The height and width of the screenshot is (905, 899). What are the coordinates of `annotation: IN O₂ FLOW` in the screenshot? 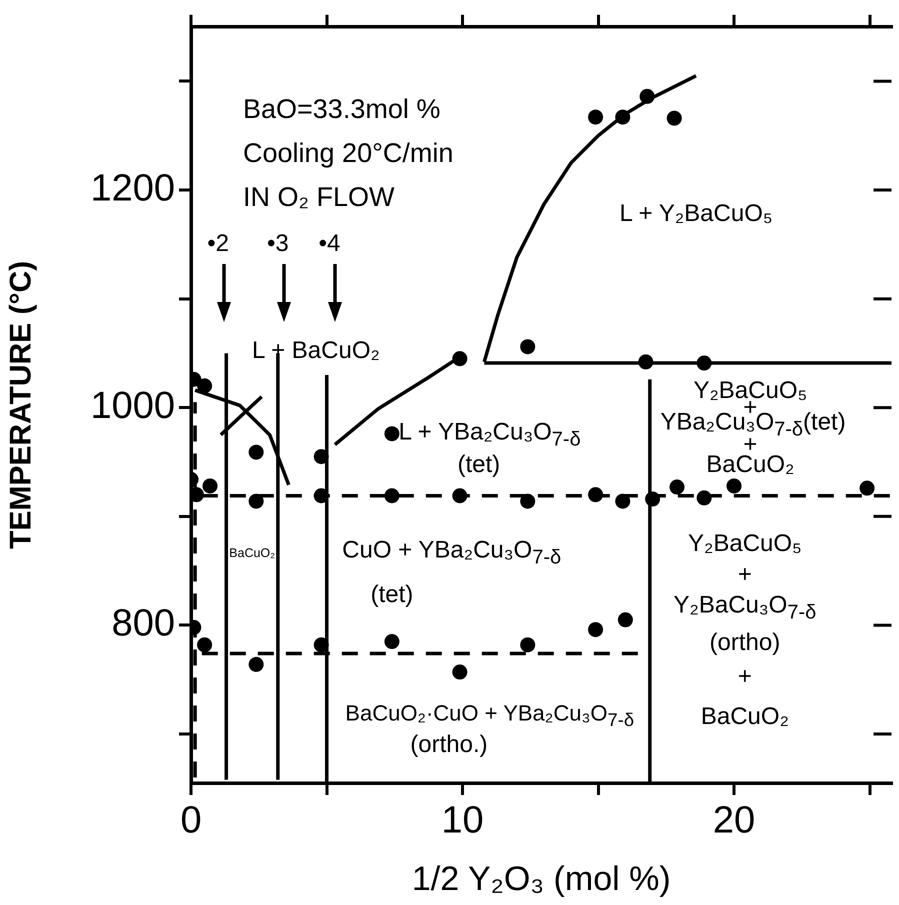 It's located at (319, 197).